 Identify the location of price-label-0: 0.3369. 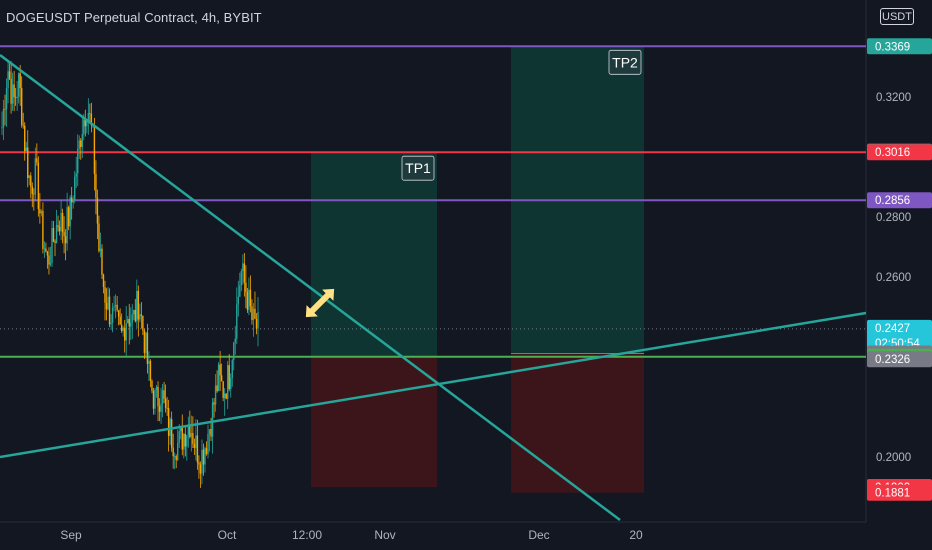
(892, 47).